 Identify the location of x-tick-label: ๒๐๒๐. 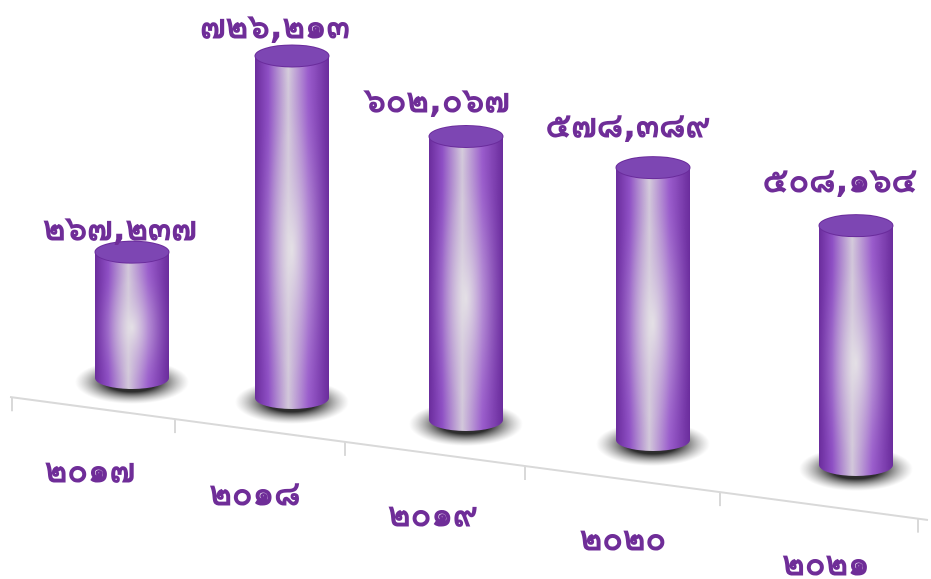
(623, 539).